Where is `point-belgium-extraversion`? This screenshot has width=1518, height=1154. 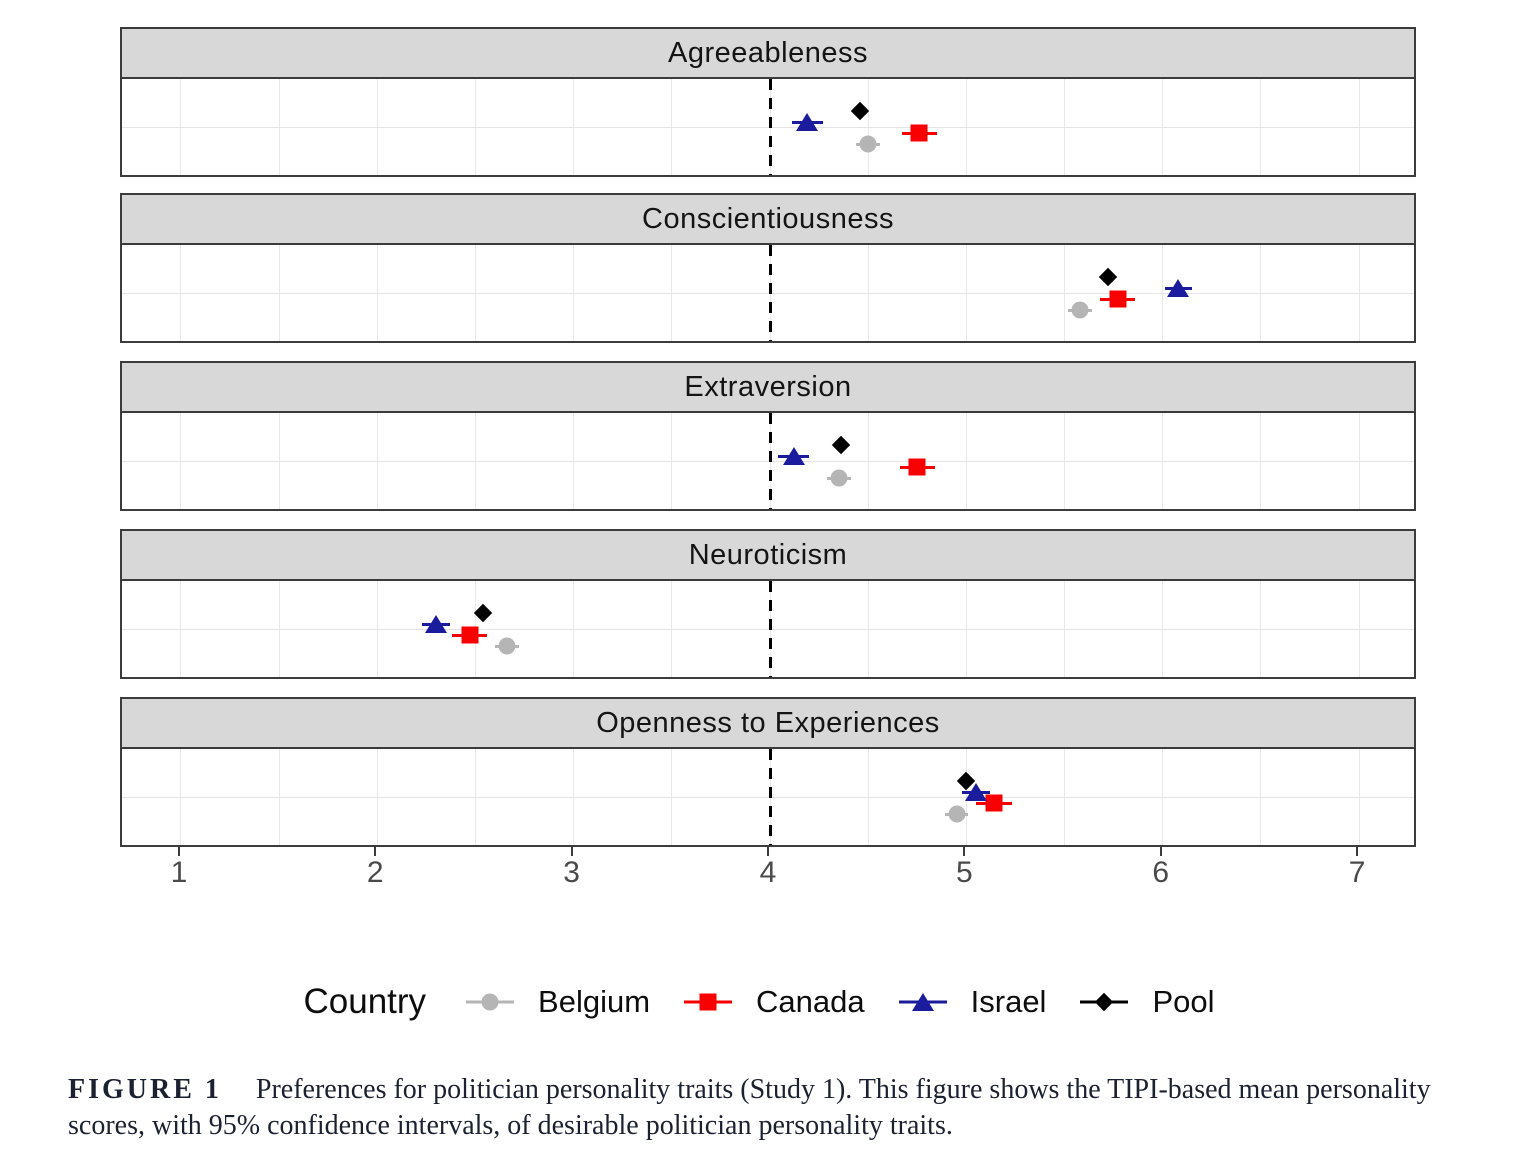 point-belgium-extraversion is located at coordinates (839, 478).